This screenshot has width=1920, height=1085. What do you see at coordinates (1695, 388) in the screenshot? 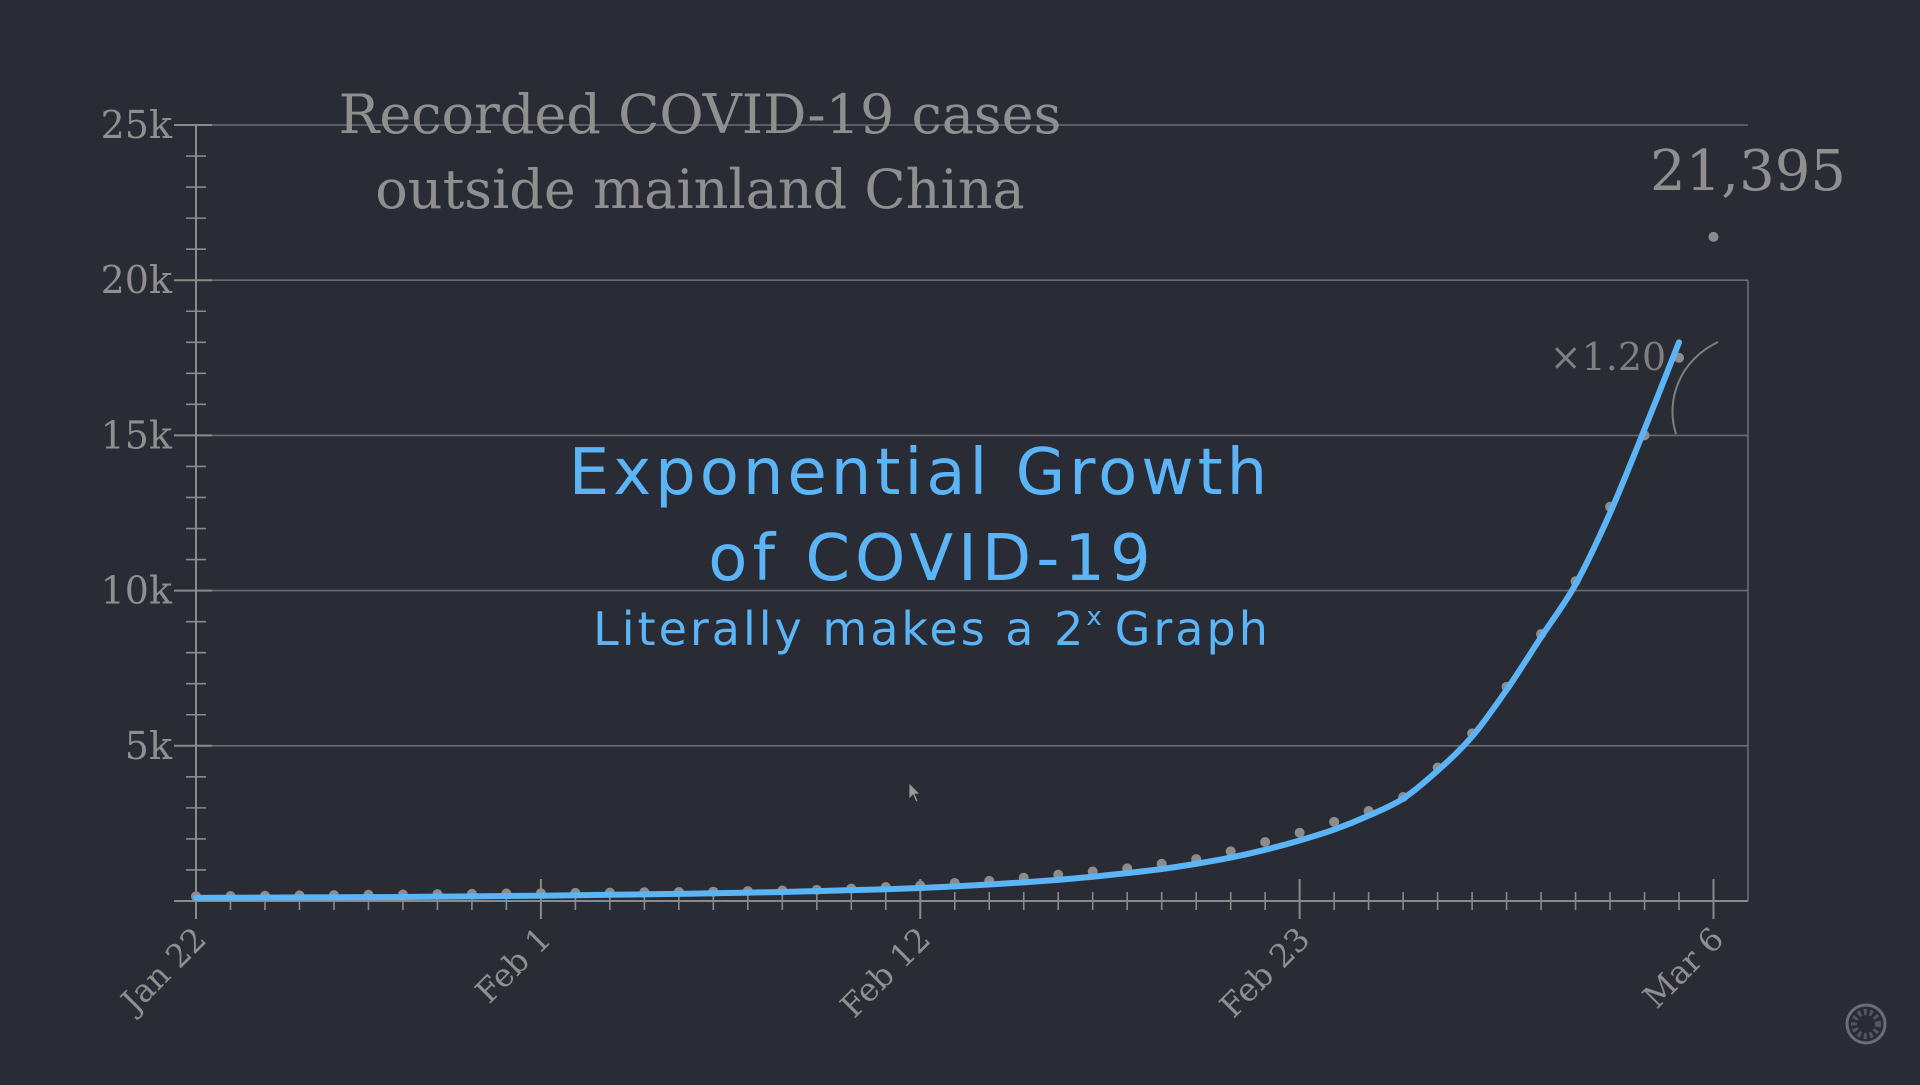
I see `growth-arc` at bounding box center [1695, 388].